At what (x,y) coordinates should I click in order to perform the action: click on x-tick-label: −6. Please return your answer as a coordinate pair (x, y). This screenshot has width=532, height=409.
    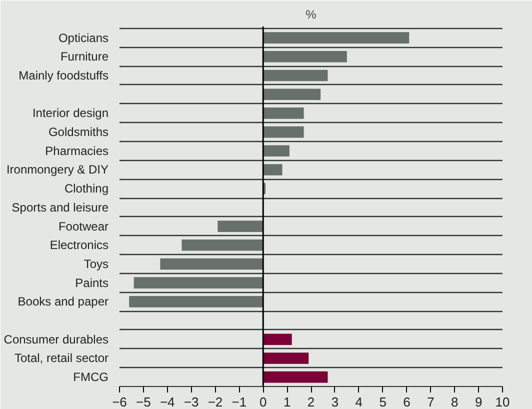
    Looking at the image, I should click on (119, 401).